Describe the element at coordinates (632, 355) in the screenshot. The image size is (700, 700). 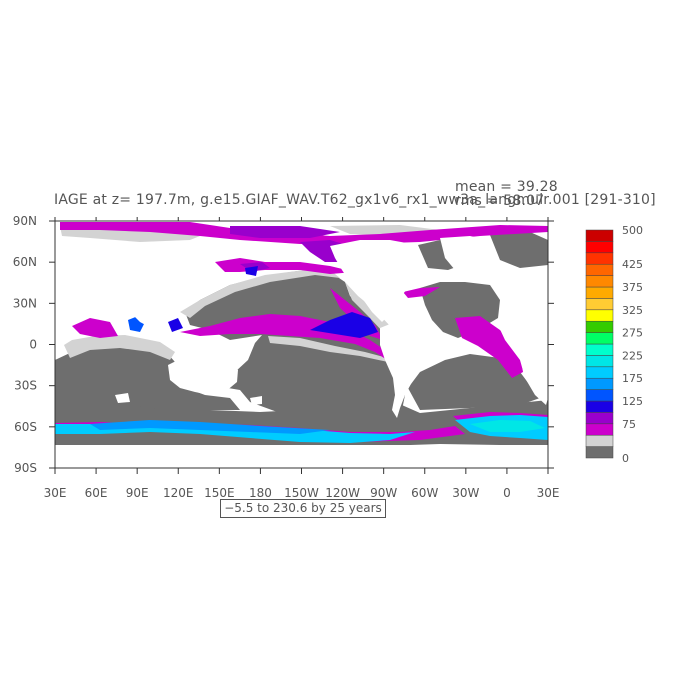
I see `colorbar-label: 225` at that location.